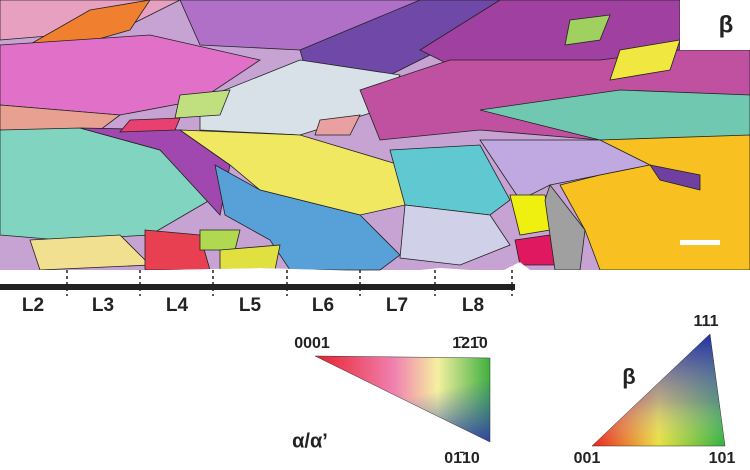 This screenshot has width=750, height=470. Describe the element at coordinates (289, 283) in the screenshot. I see `zone-dividers` at that location.